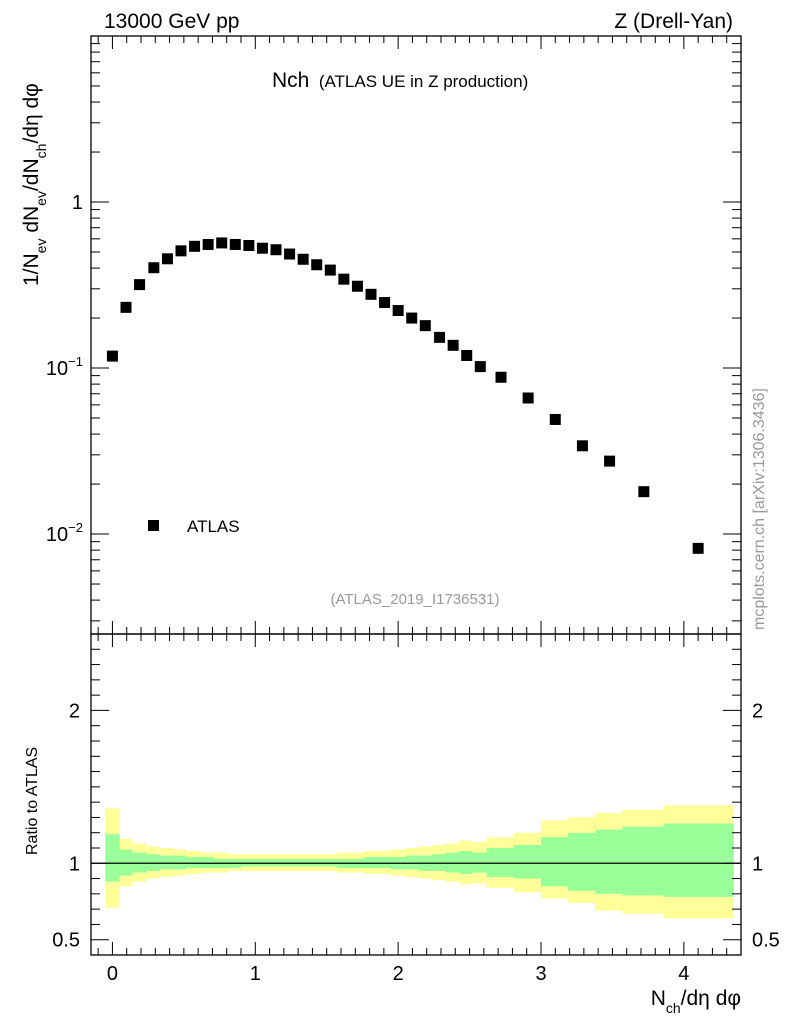 This screenshot has height=1024, width=786. Describe the element at coordinates (673, 21) in the screenshot. I see `header-process: Z (Drell-Yan)` at that location.